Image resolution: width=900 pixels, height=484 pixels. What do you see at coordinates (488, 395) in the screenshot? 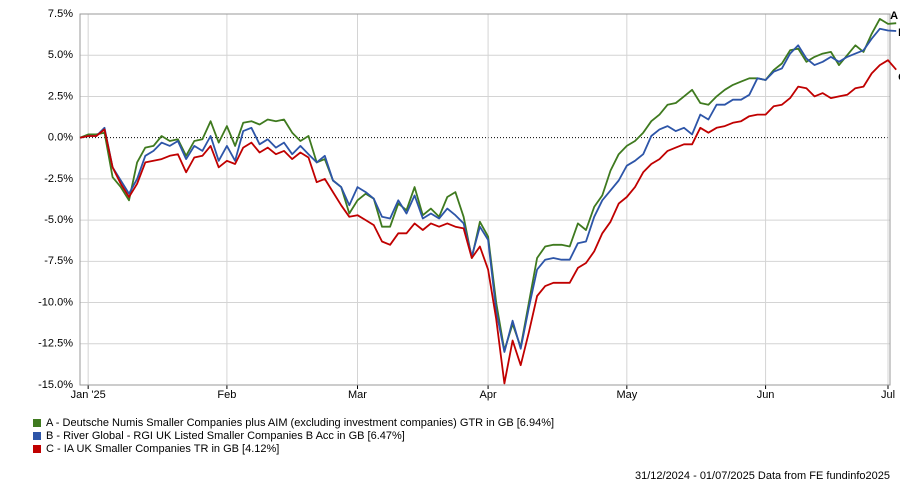
I see `x-tick-label: Apr` at bounding box center [488, 395].